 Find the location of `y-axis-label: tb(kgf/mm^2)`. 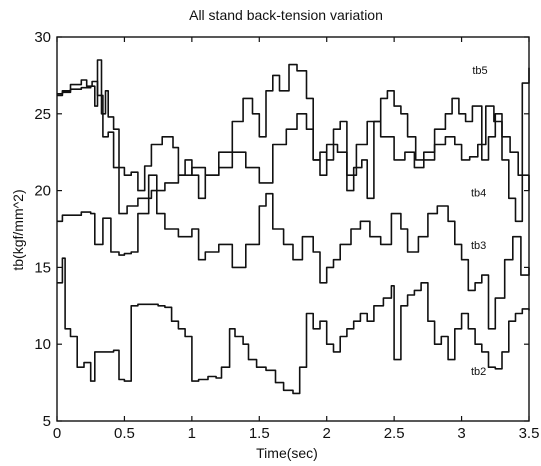

y-axis-label: tb(kgf/mm^2) is located at coordinates (18, 229).